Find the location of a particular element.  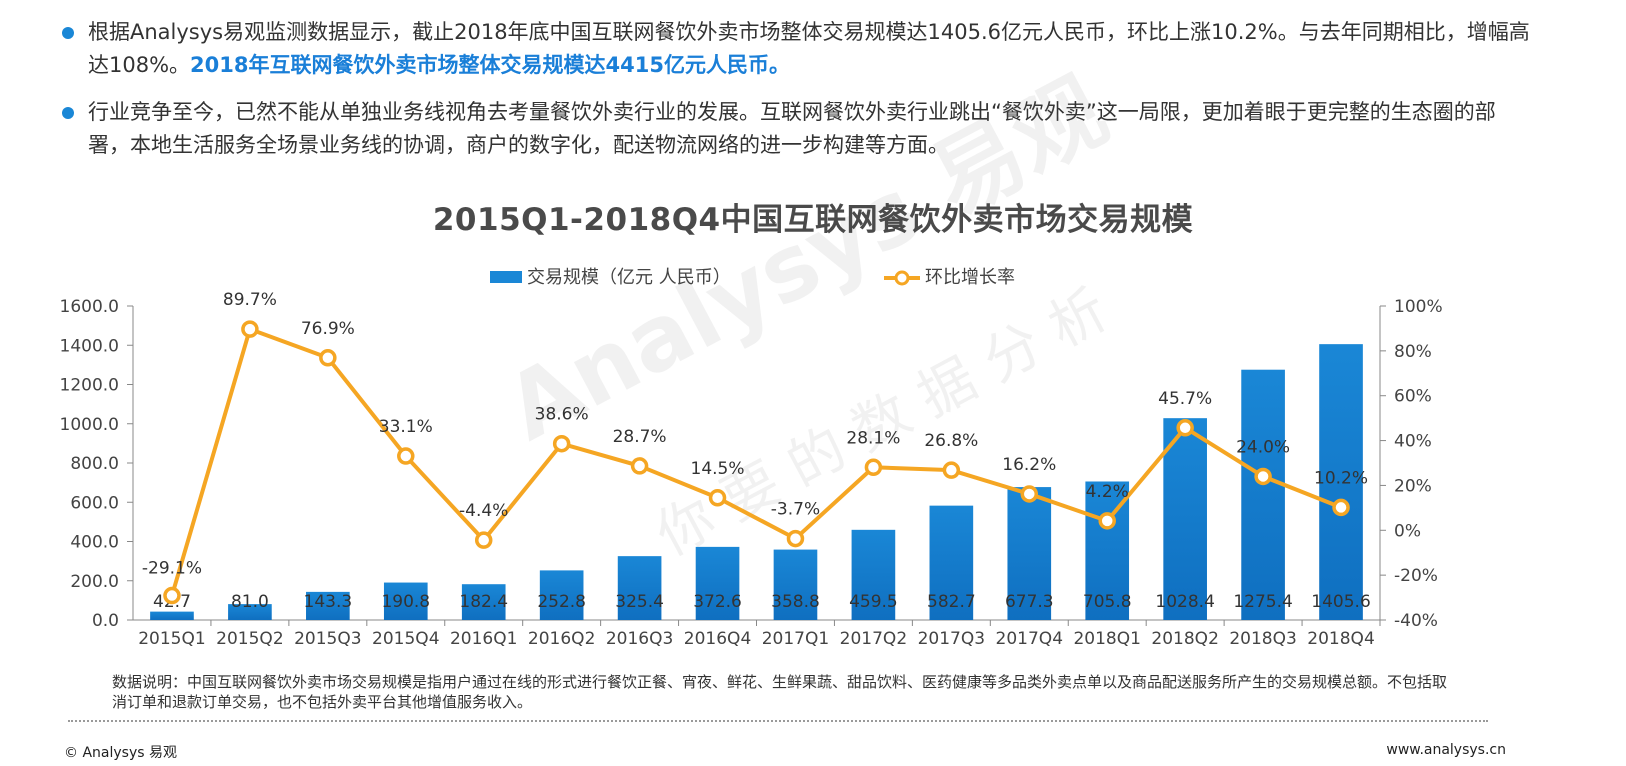

growth-rate-label: 14.5% is located at coordinates (718, 469).